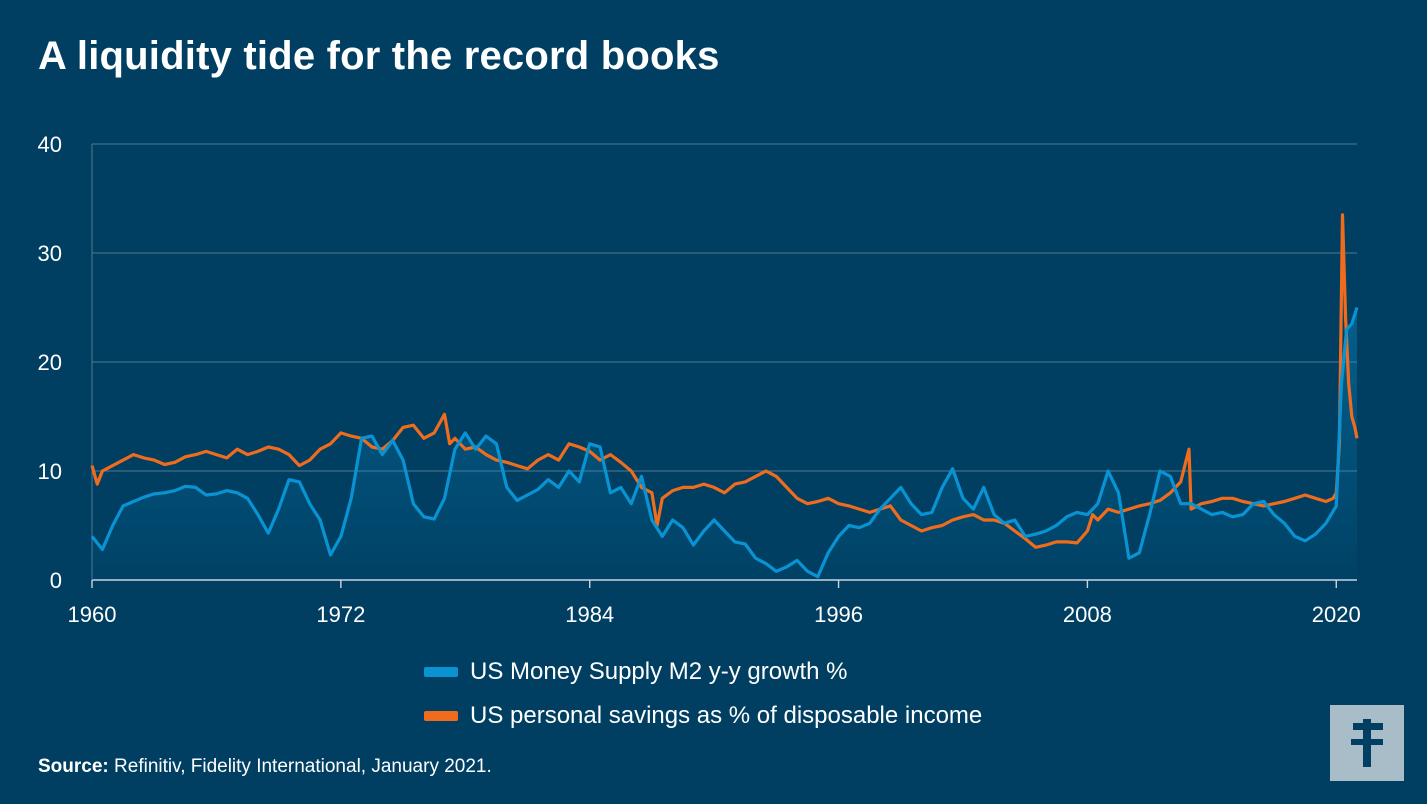  Describe the element at coordinates (379, 56) in the screenshot. I see `page-title: A liquidity tide for the record books` at that location.